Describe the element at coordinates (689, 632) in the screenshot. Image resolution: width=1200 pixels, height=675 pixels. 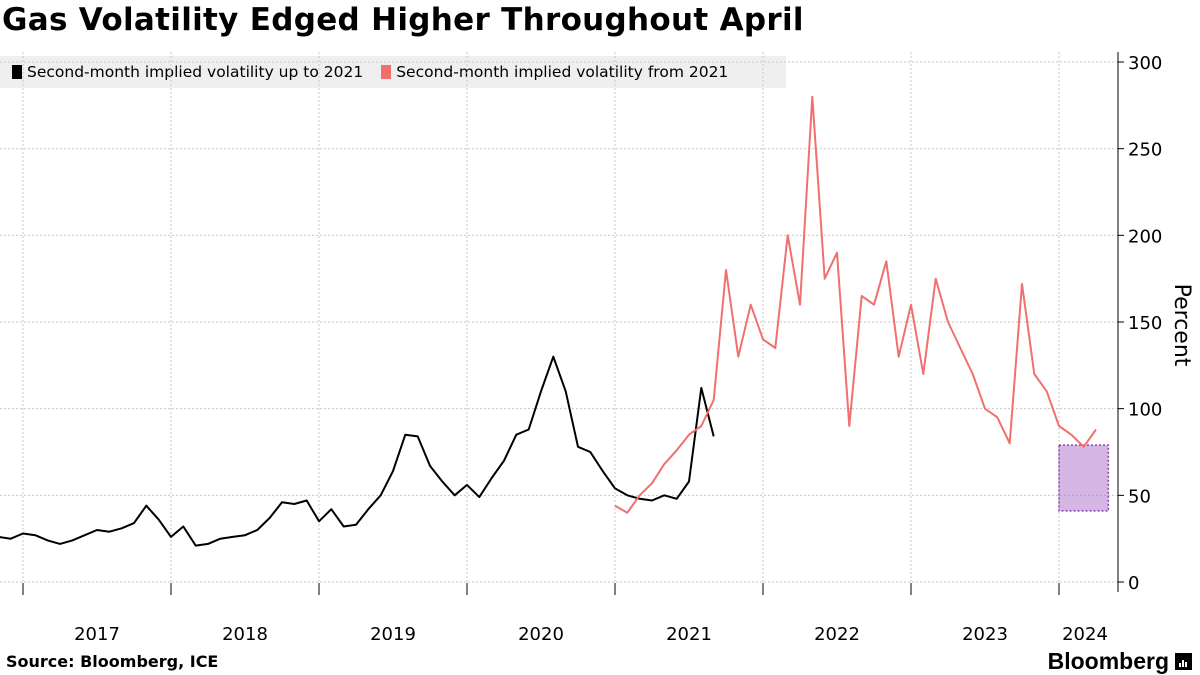
I see `x-tick-label: 2021` at that location.